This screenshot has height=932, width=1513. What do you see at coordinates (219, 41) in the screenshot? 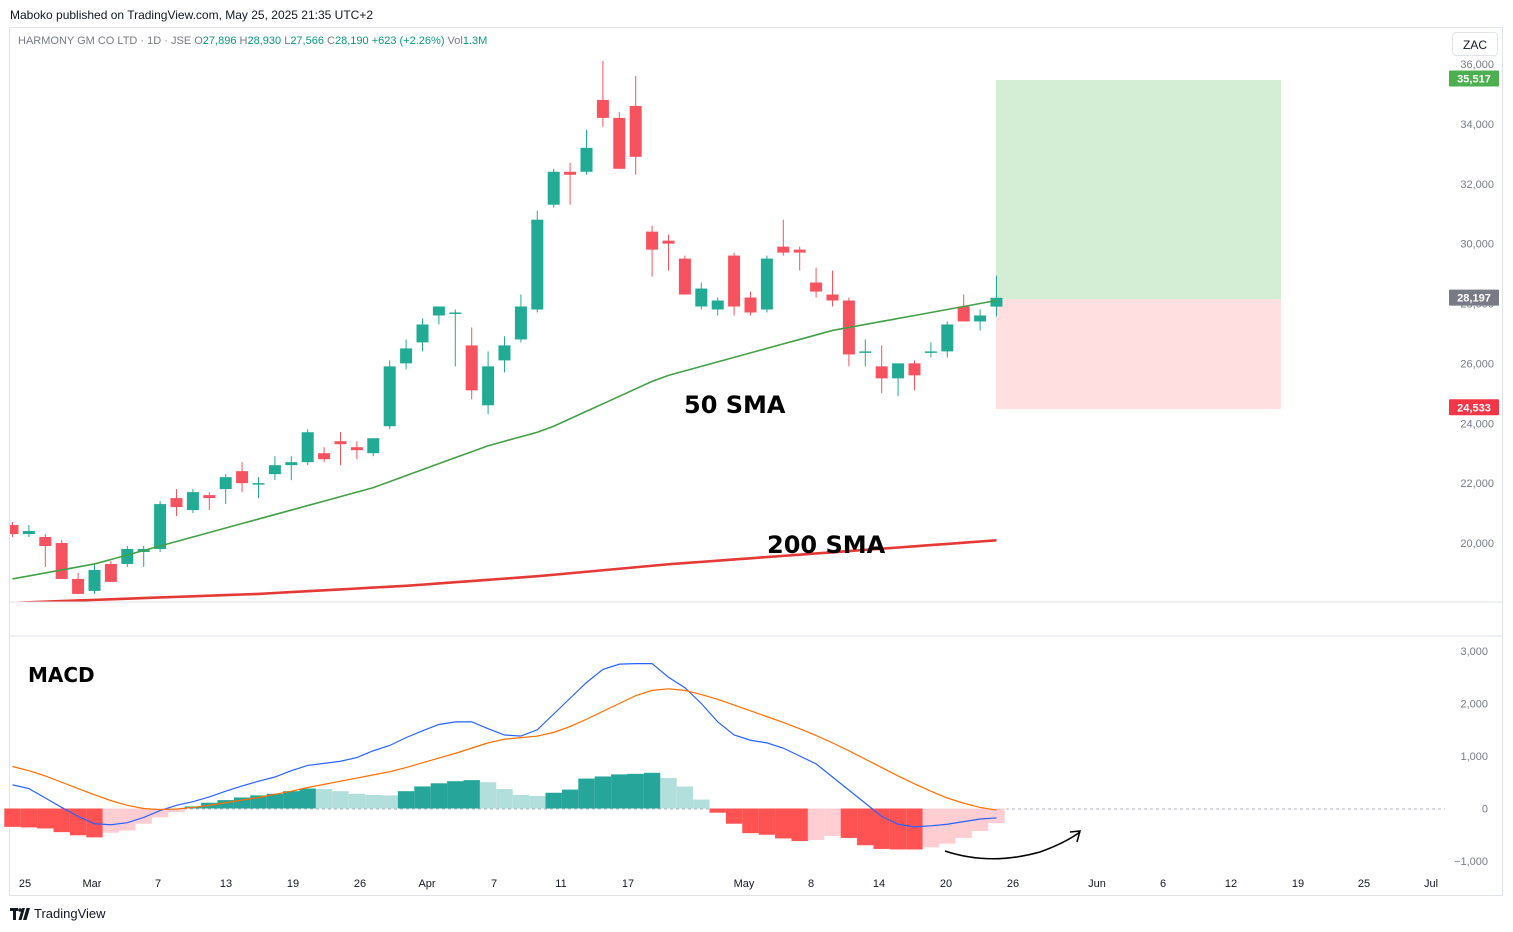
I see `open-value: 27,896` at bounding box center [219, 41].